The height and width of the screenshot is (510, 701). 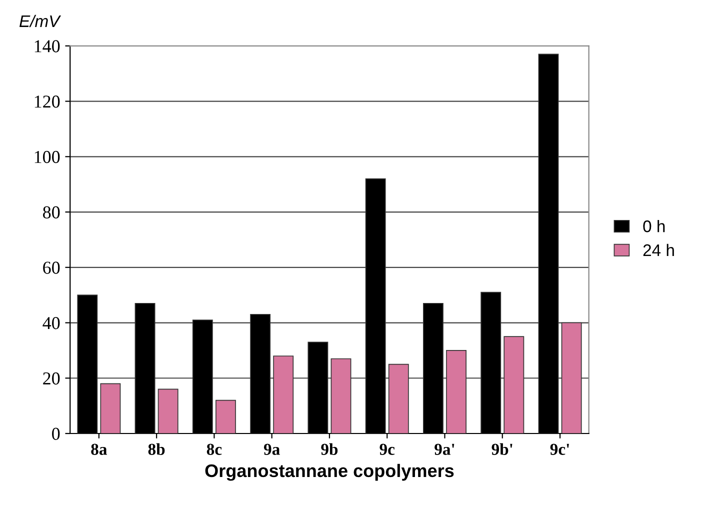 What do you see at coordinates (47, 102) in the screenshot?
I see `y-tick-label: 120` at bounding box center [47, 102].